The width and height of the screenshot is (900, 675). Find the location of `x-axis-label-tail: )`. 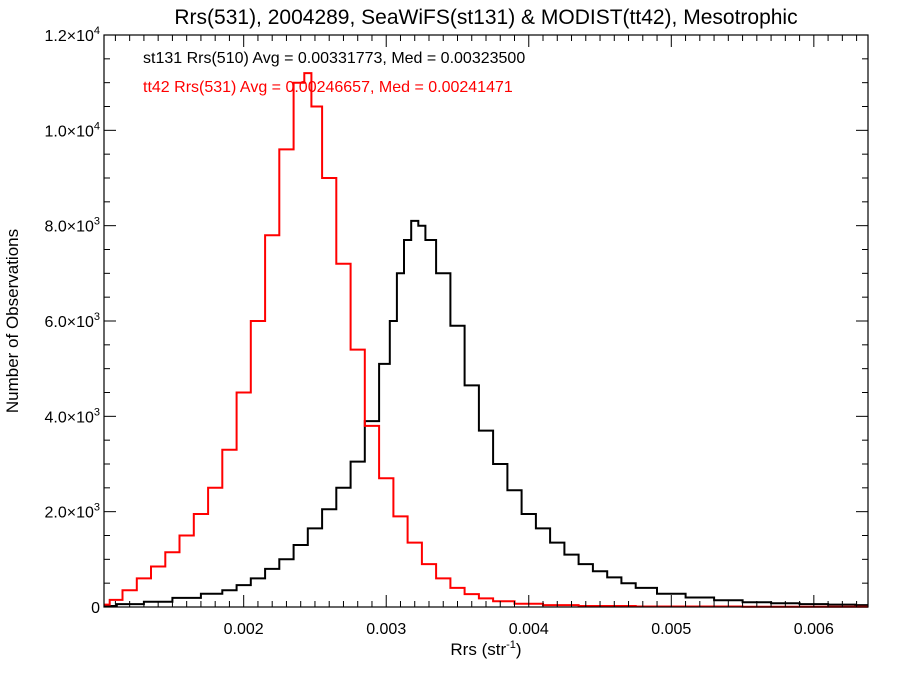

x-axis-label-tail: ) is located at coordinates (519, 649).